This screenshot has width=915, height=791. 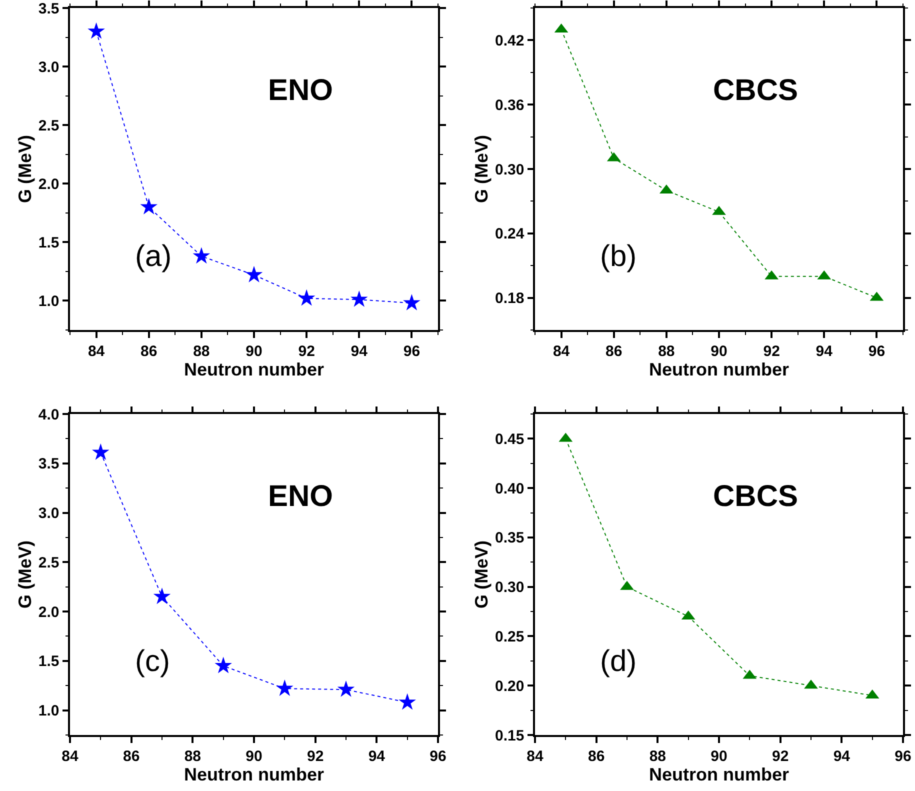 What do you see at coordinates (509, 686) in the screenshot?
I see `y-tick-label: 0.20` at bounding box center [509, 686].